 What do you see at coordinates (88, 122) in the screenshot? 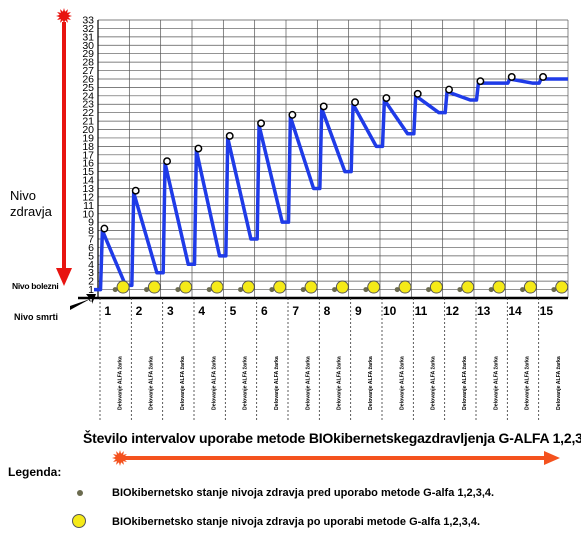
I see `y-tick-label: 21` at bounding box center [88, 122].